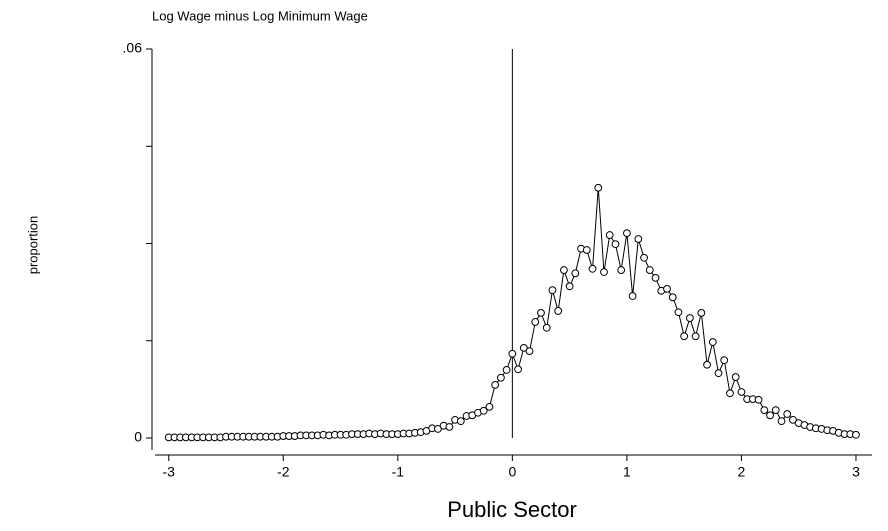 This screenshot has width=888, height=531. What do you see at coordinates (512, 472) in the screenshot?
I see `x-tick-label: 0` at bounding box center [512, 472].